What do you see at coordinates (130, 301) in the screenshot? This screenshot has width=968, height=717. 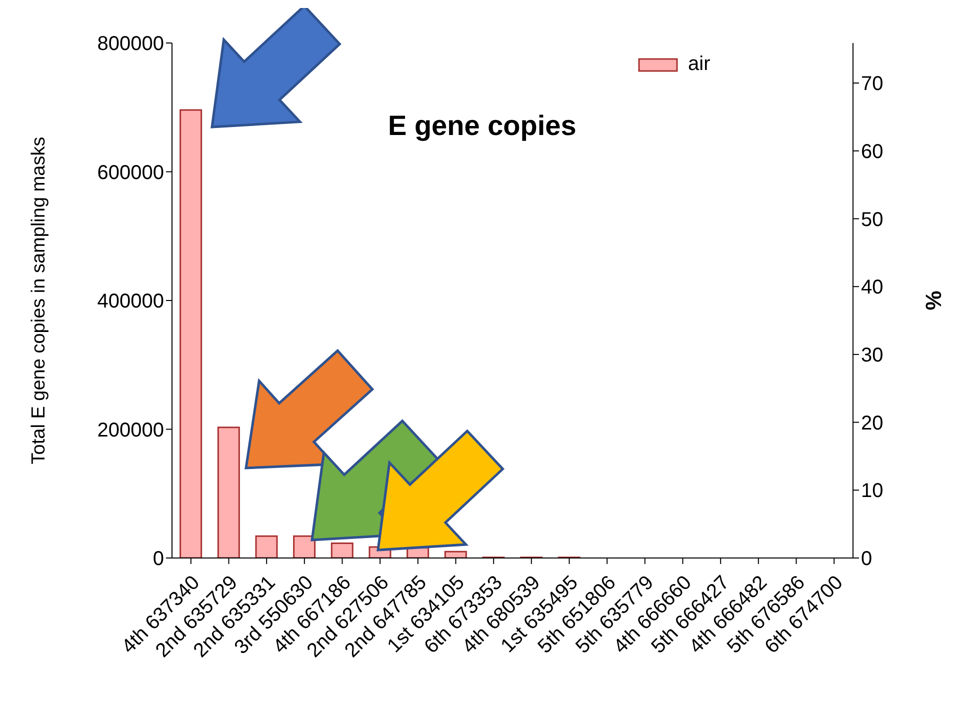 I see `y-tick-label: 400000` at bounding box center [130, 301].